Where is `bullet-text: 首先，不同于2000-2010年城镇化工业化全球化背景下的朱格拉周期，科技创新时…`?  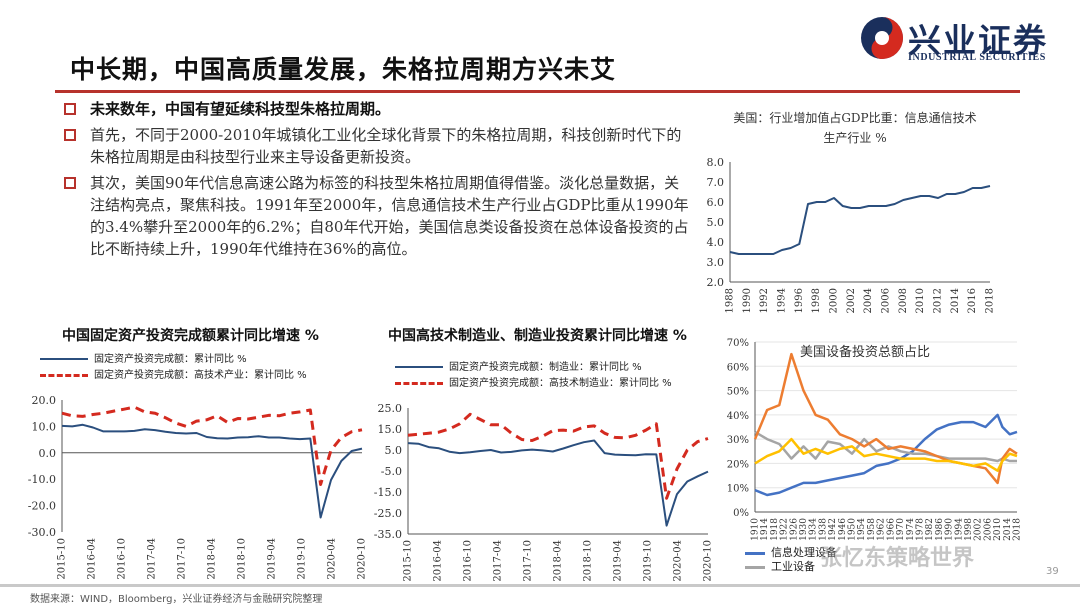
bullet-text: 首先，不同于2000-2010年城镇化工业化全球化背景下的朱格拉周期，科技创新时… is located at coordinates (386, 146).